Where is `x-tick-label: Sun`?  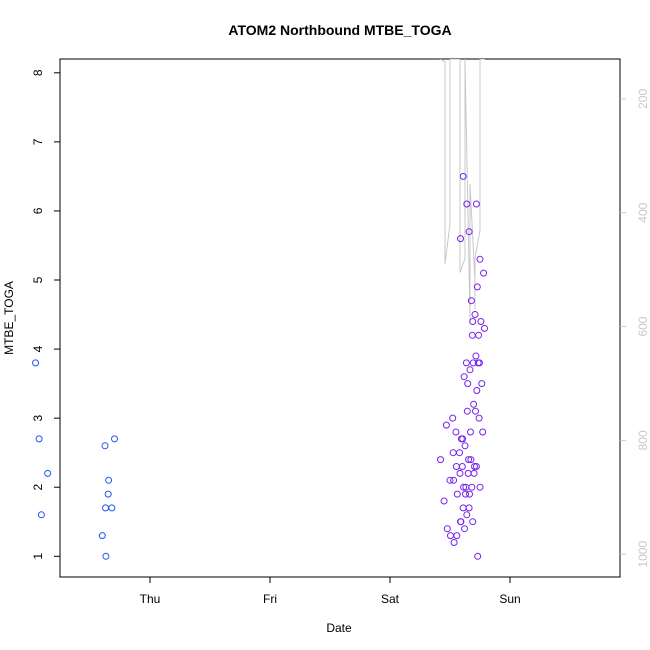 x-tick-label: Sun is located at coordinates (509, 599).